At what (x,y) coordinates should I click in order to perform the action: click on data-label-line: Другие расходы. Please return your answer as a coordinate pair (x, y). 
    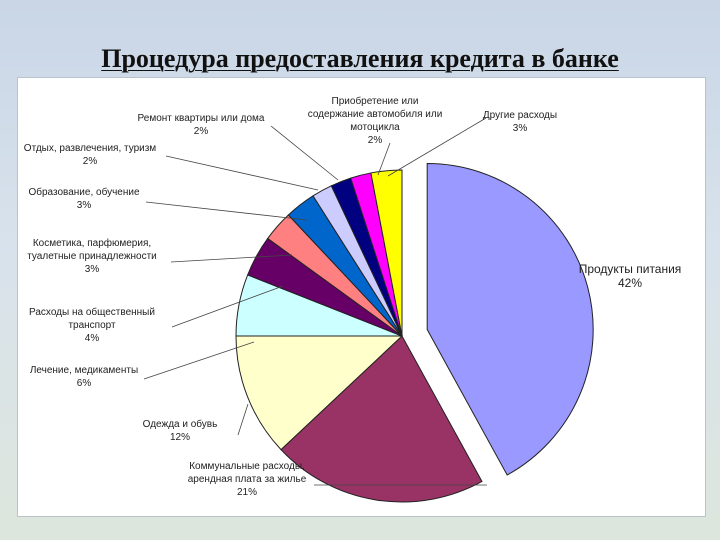
    Looking at the image, I should click on (520, 115).